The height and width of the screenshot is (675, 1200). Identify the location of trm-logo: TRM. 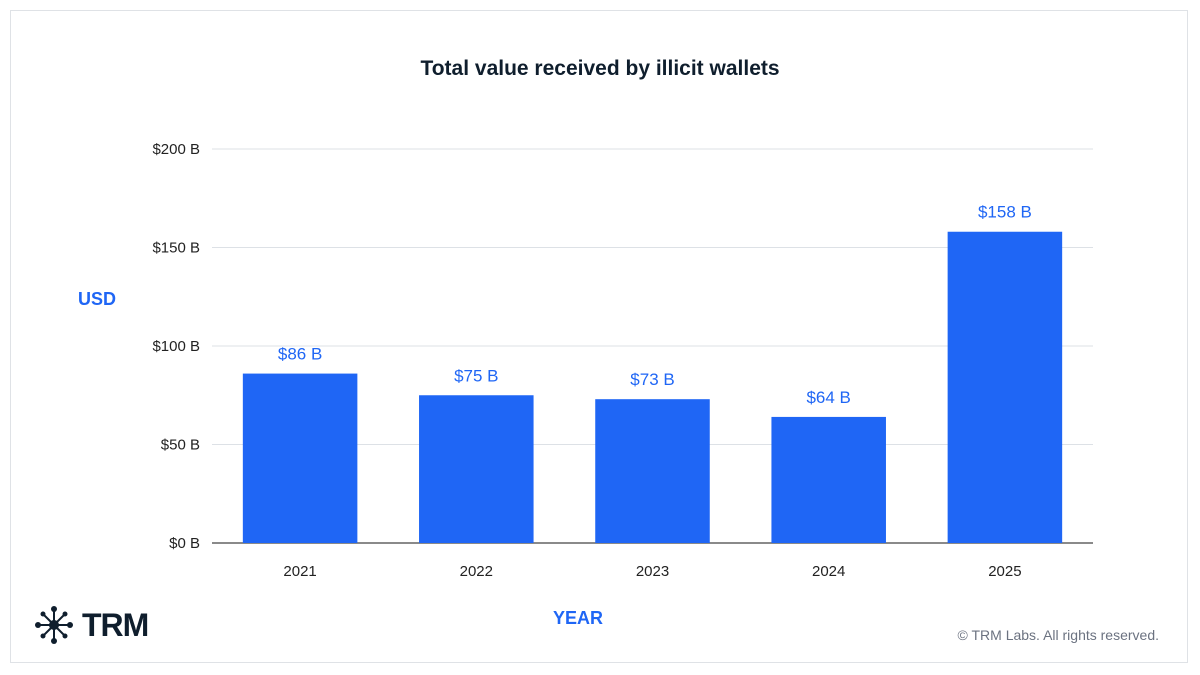
(91, 625).